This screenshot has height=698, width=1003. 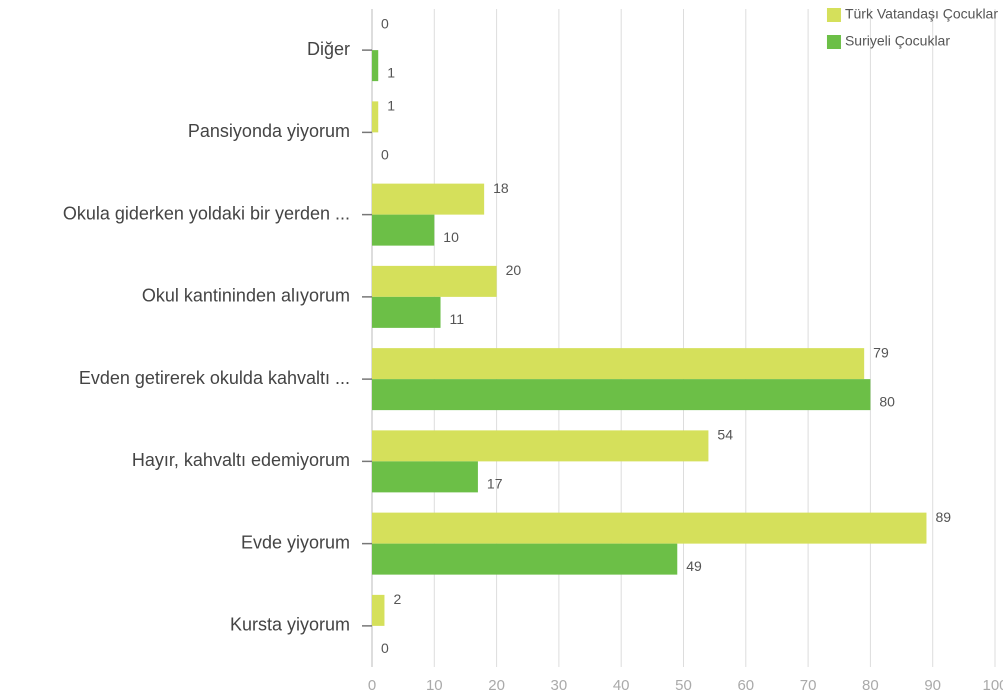 What do you see at coordinates (514, 270) in the screenshot?
I see `data-label: 20` at bounding box center [514, 270].